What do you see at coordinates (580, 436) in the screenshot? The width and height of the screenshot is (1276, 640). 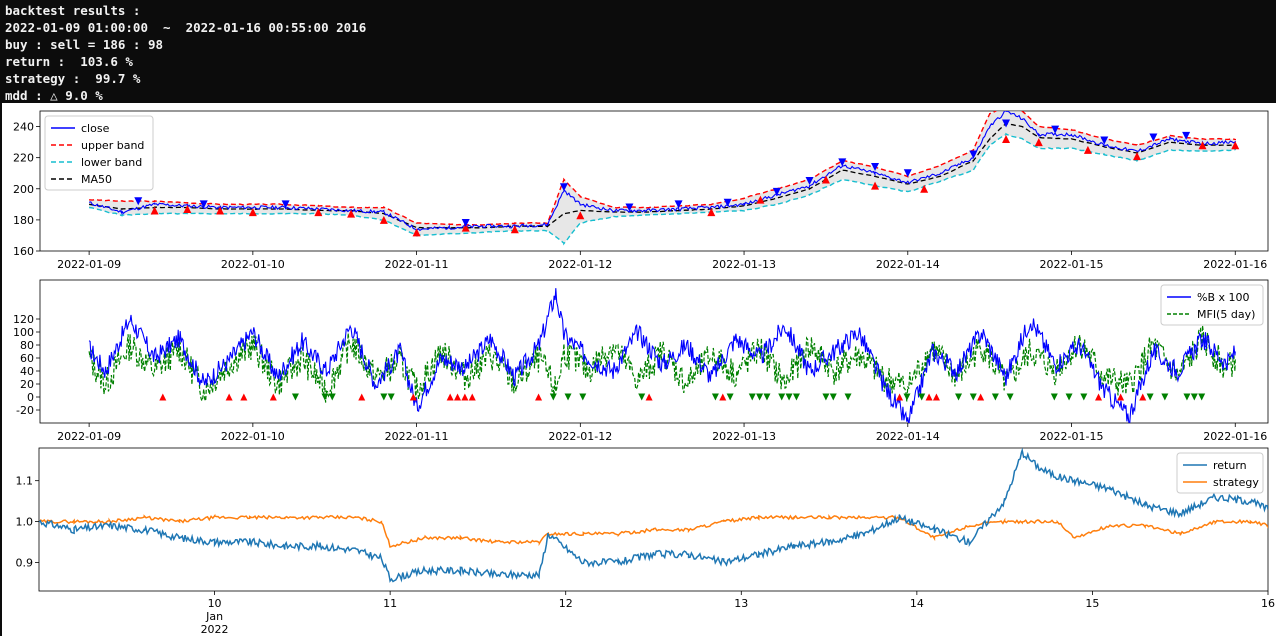 I see `x-tick-label: 2022-01-12` at bounding box center [580, 436].